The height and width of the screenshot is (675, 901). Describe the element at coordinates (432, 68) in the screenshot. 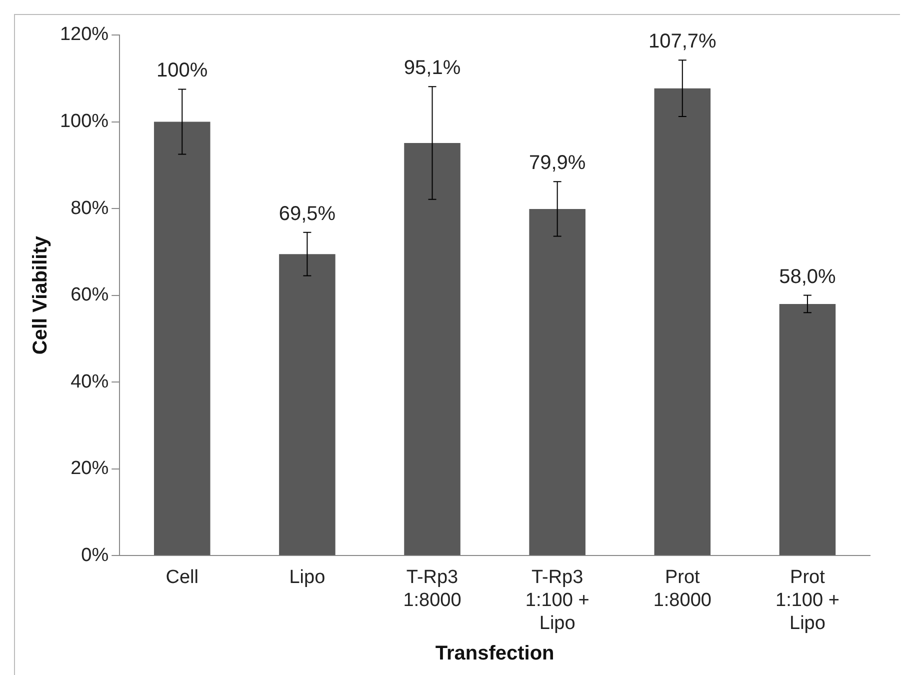

I see `data-label: 95,1%` at that location.